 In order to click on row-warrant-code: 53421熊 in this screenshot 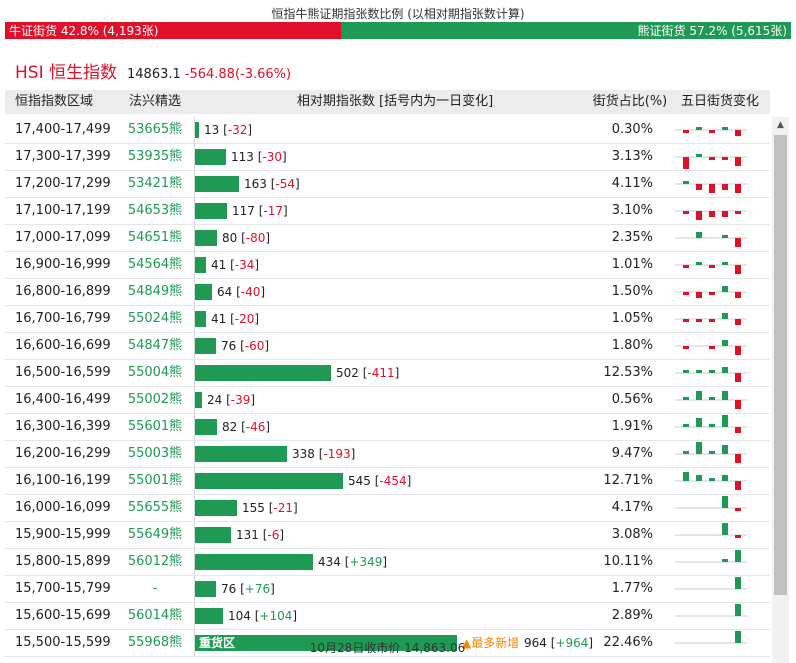, I will do `click(155, 183)`.